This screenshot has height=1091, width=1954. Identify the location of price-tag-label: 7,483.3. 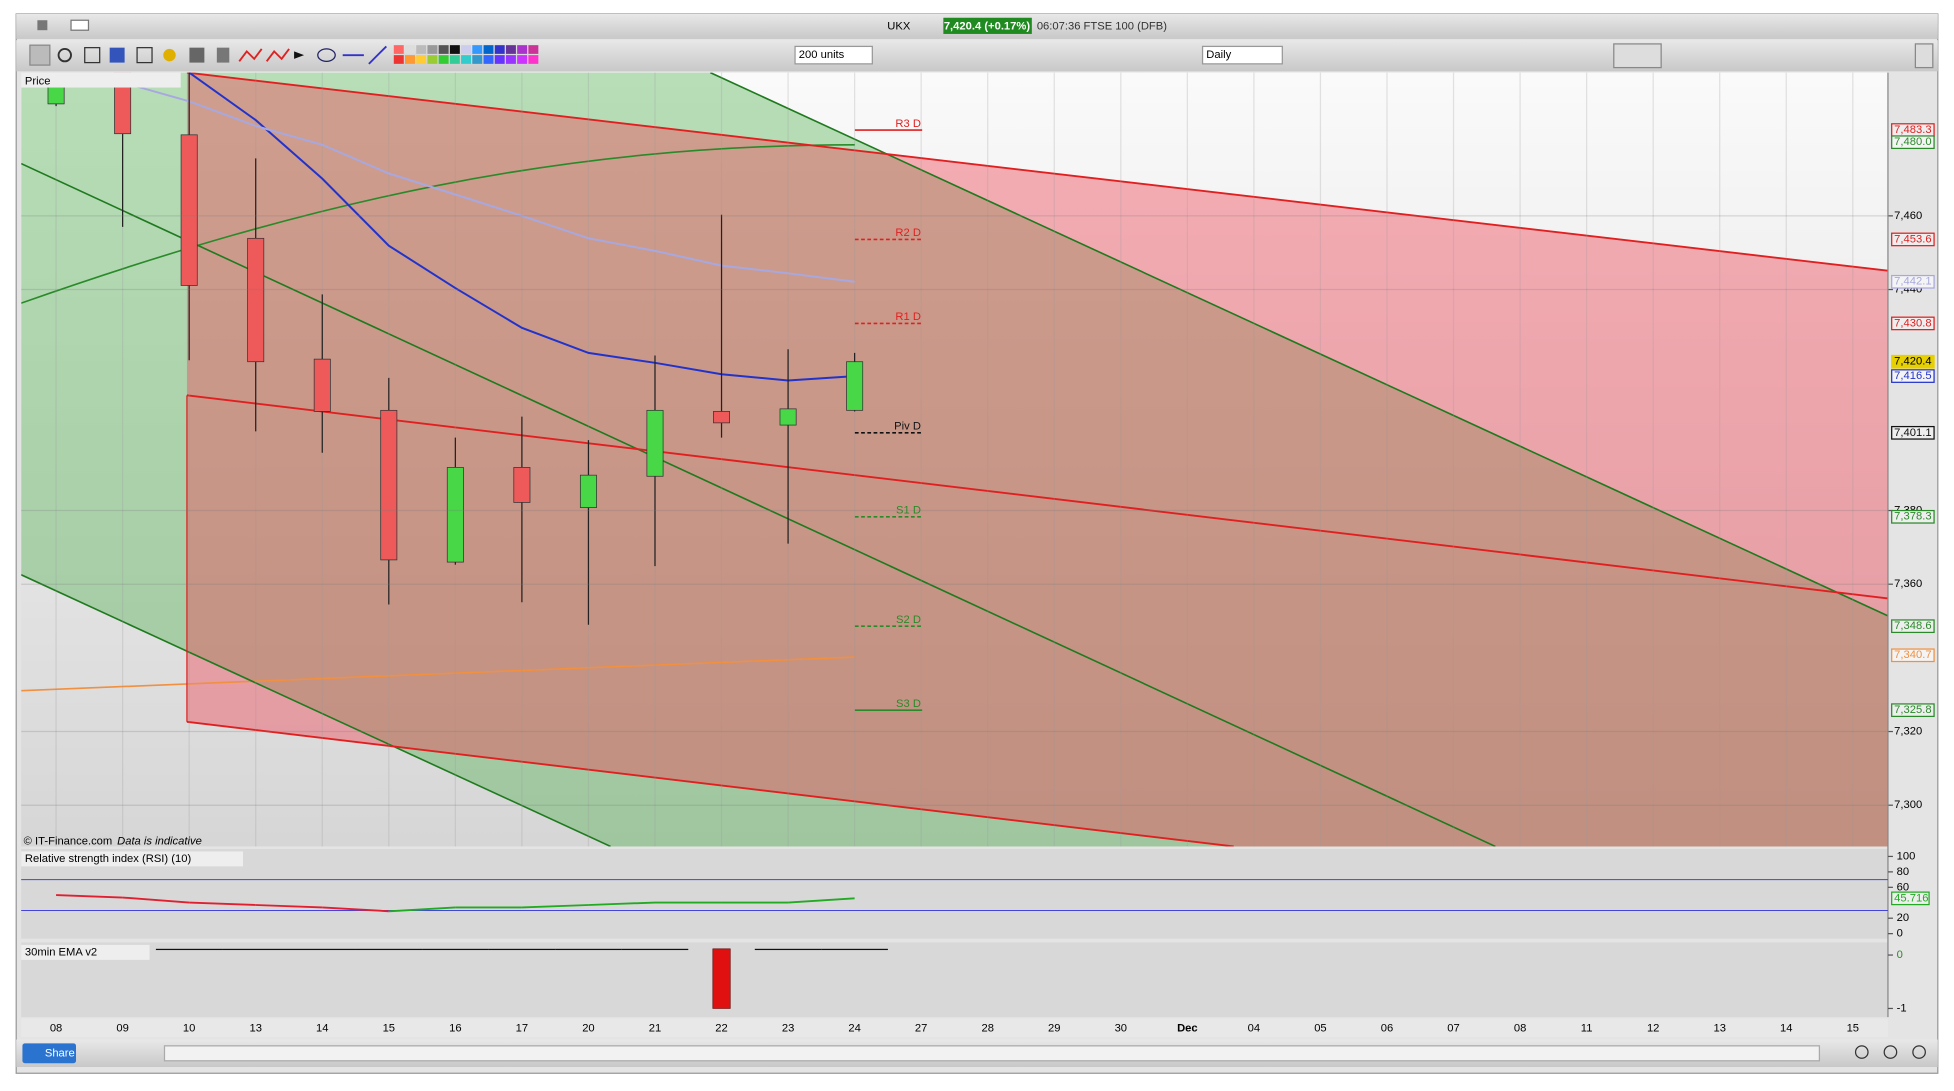
(1912, 130).